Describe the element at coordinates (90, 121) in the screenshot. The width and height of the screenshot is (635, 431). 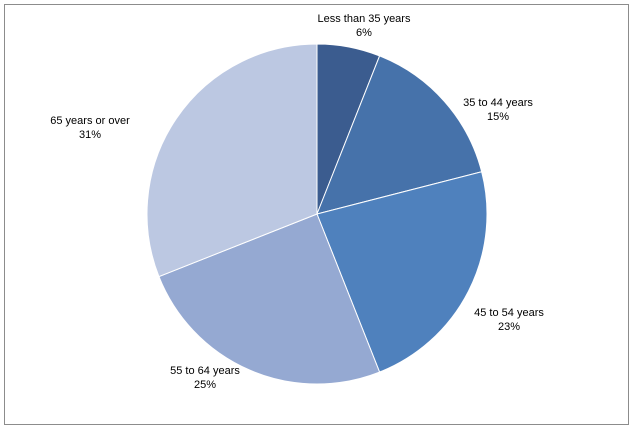
I see `slice-category-label: 65 years or over` at that location.